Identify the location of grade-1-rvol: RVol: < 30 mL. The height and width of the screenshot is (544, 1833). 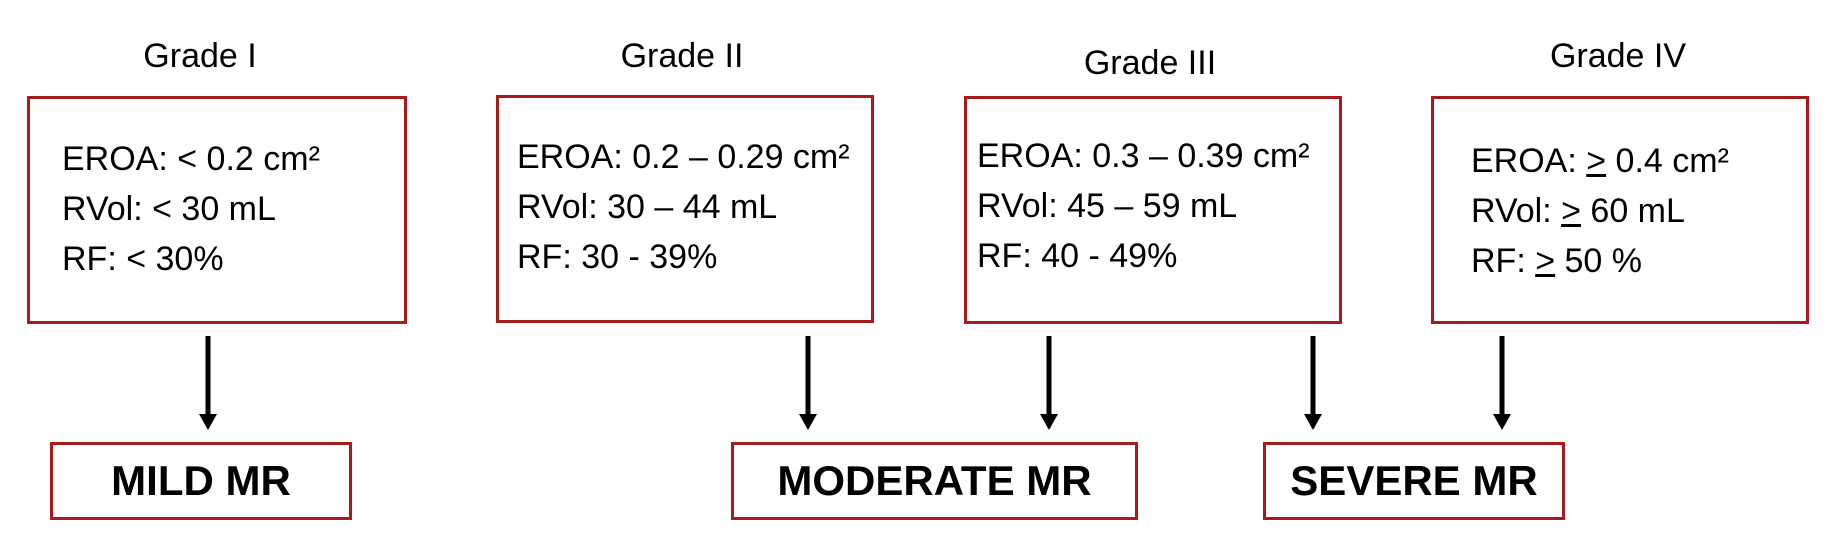
(169, 209).